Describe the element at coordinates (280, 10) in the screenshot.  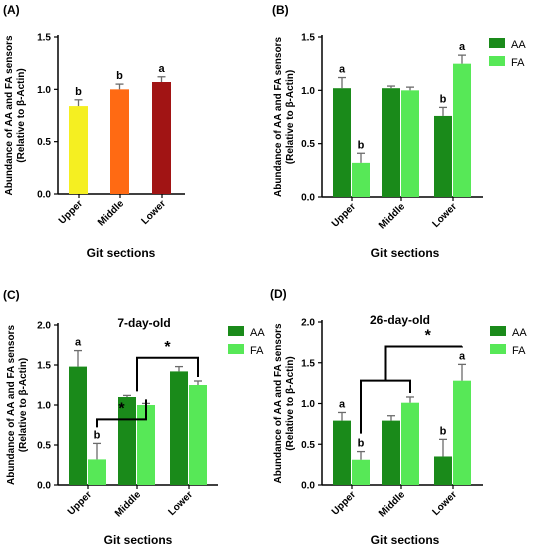
I see `panel-label: (B)` at that location.